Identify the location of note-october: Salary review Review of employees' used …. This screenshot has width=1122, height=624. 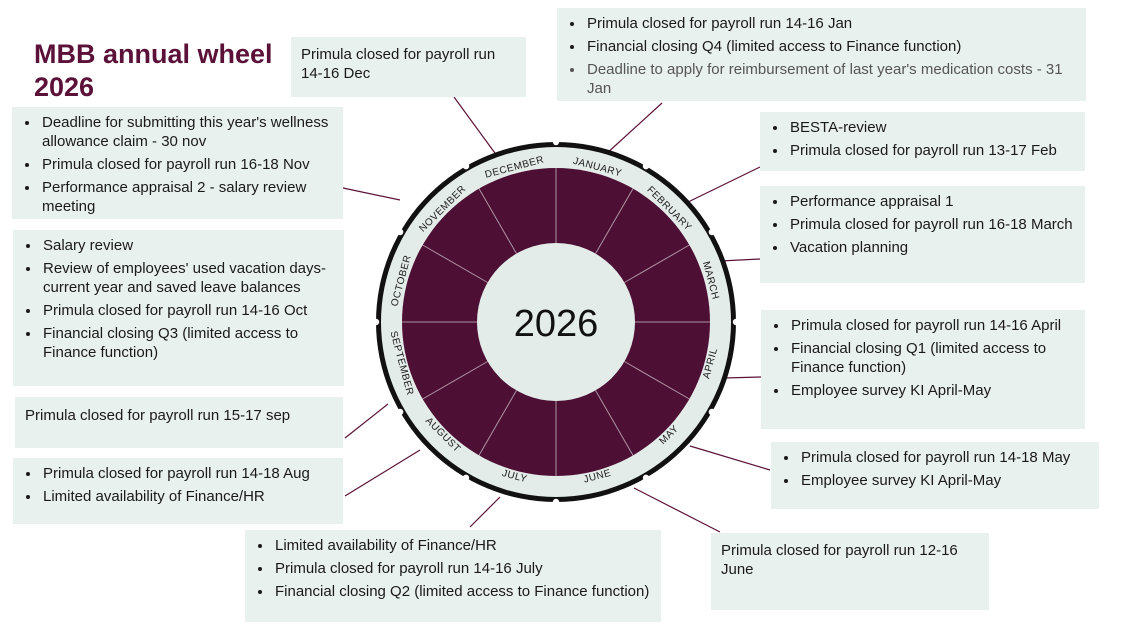
(178, 308).